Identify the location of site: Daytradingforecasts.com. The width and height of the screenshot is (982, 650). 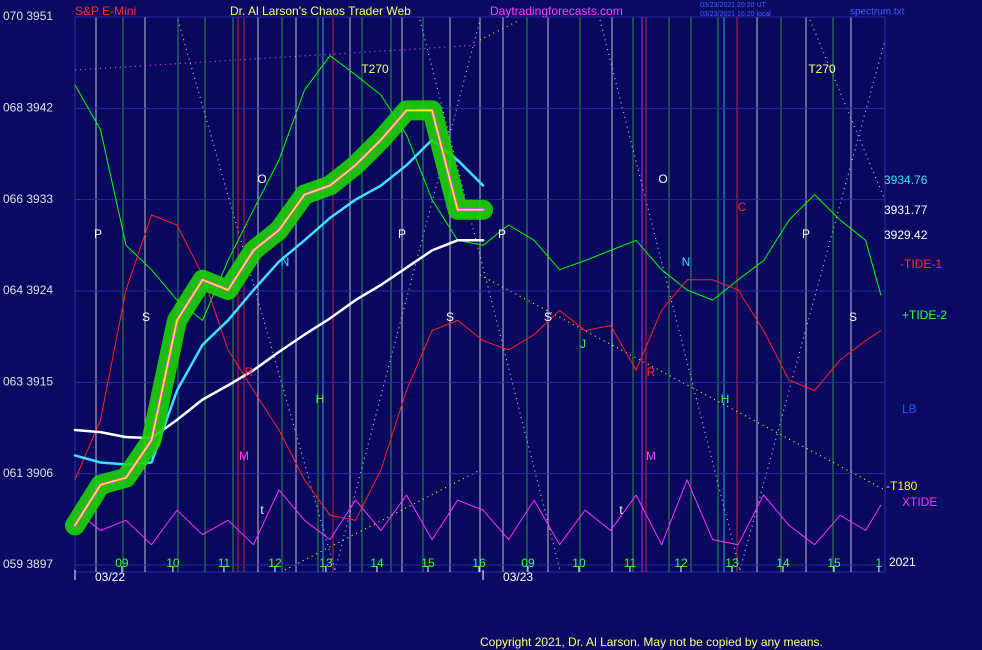
(556, 11).